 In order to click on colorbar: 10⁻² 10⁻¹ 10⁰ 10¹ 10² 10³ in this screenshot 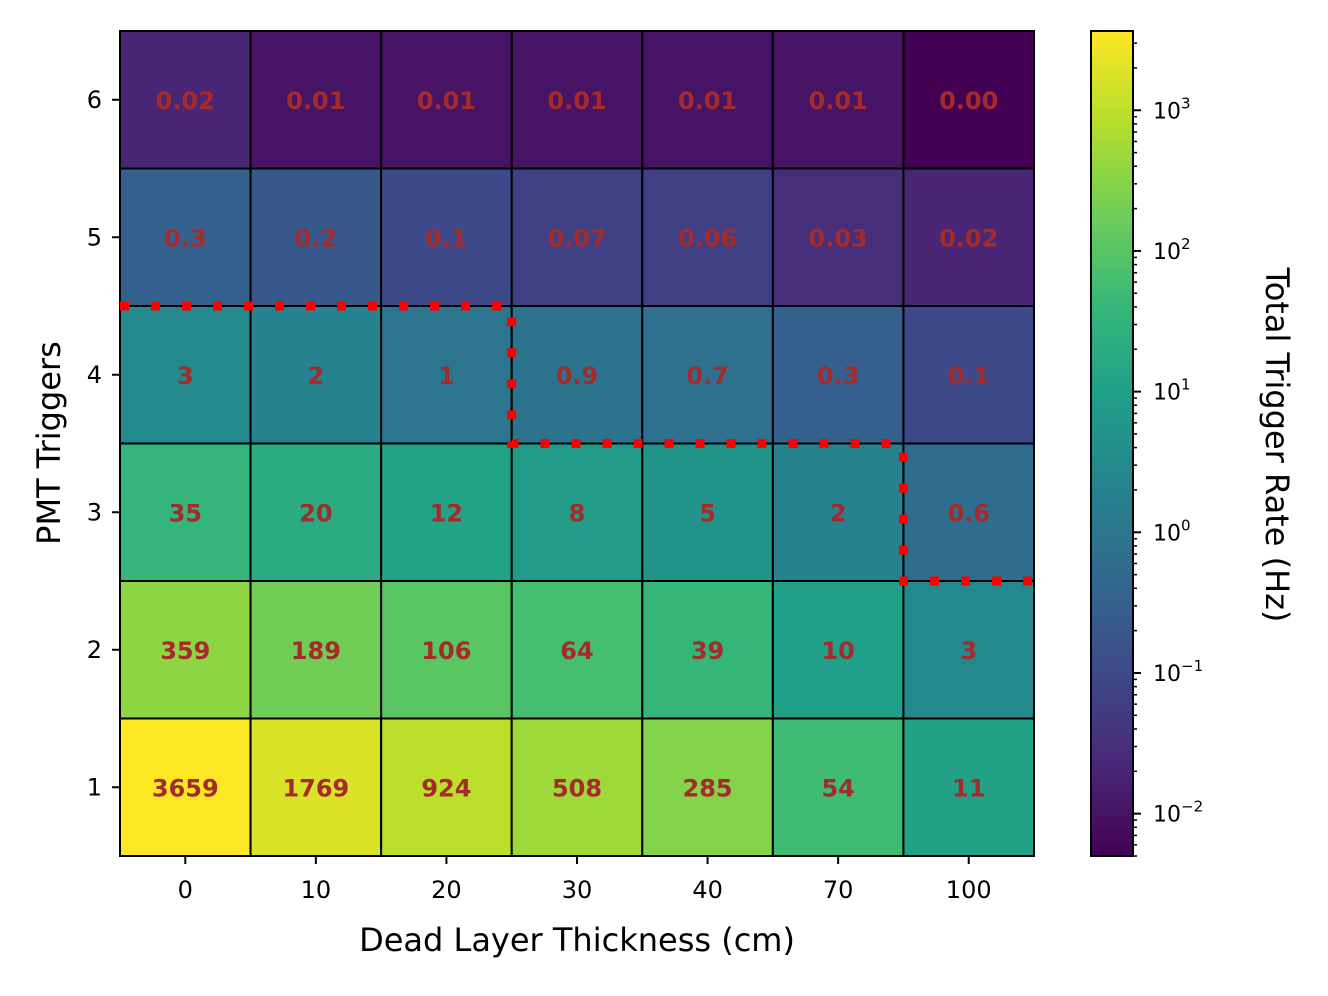, I will do `click(1146, 443)`.